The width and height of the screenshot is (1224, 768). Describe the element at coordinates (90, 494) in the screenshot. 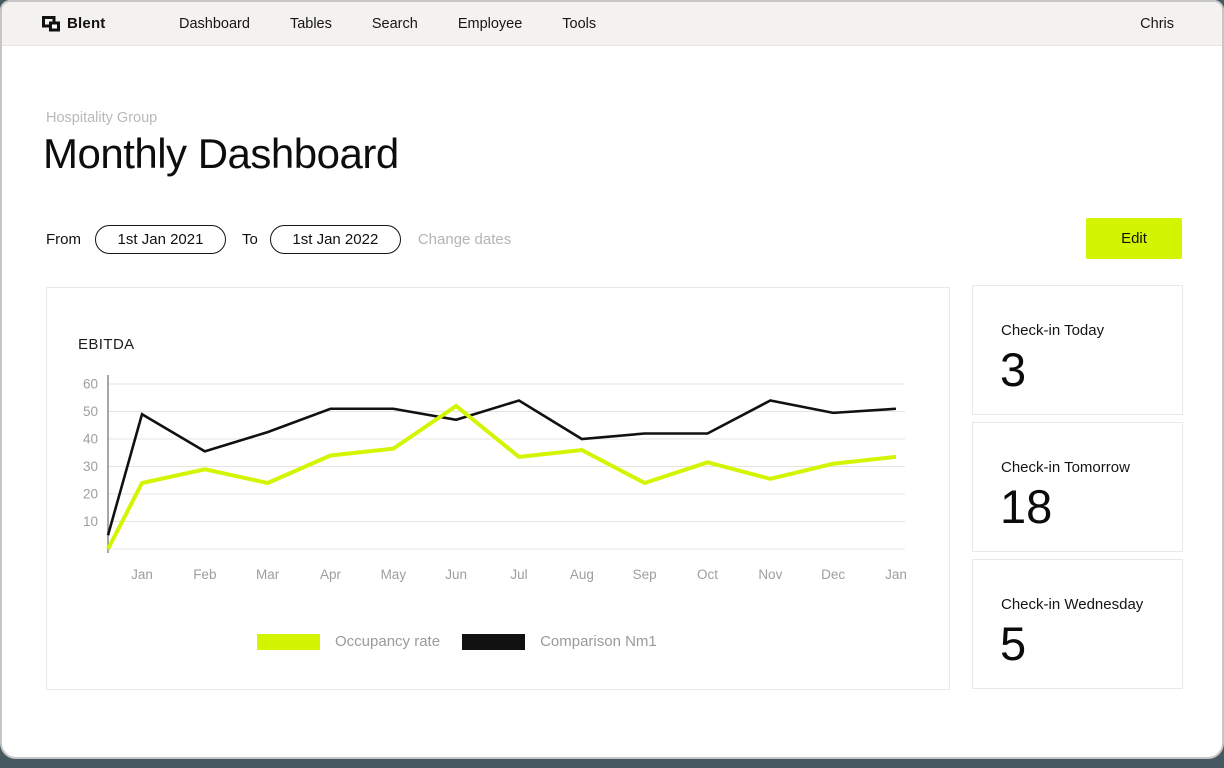

I see `svg-text: 20` at that location.